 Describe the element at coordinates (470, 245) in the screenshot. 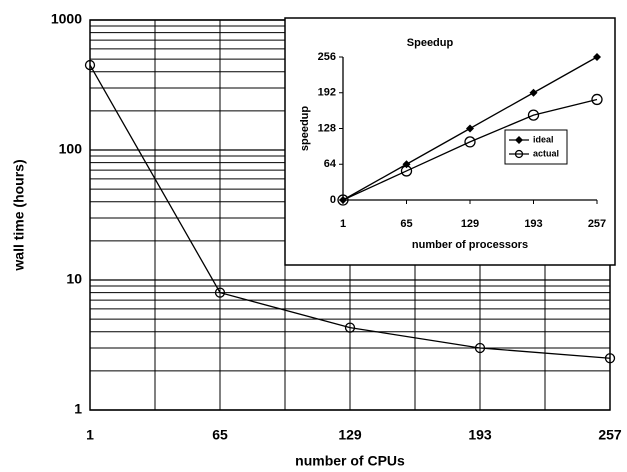

I see `x-axis-label: number of processors` at that location.